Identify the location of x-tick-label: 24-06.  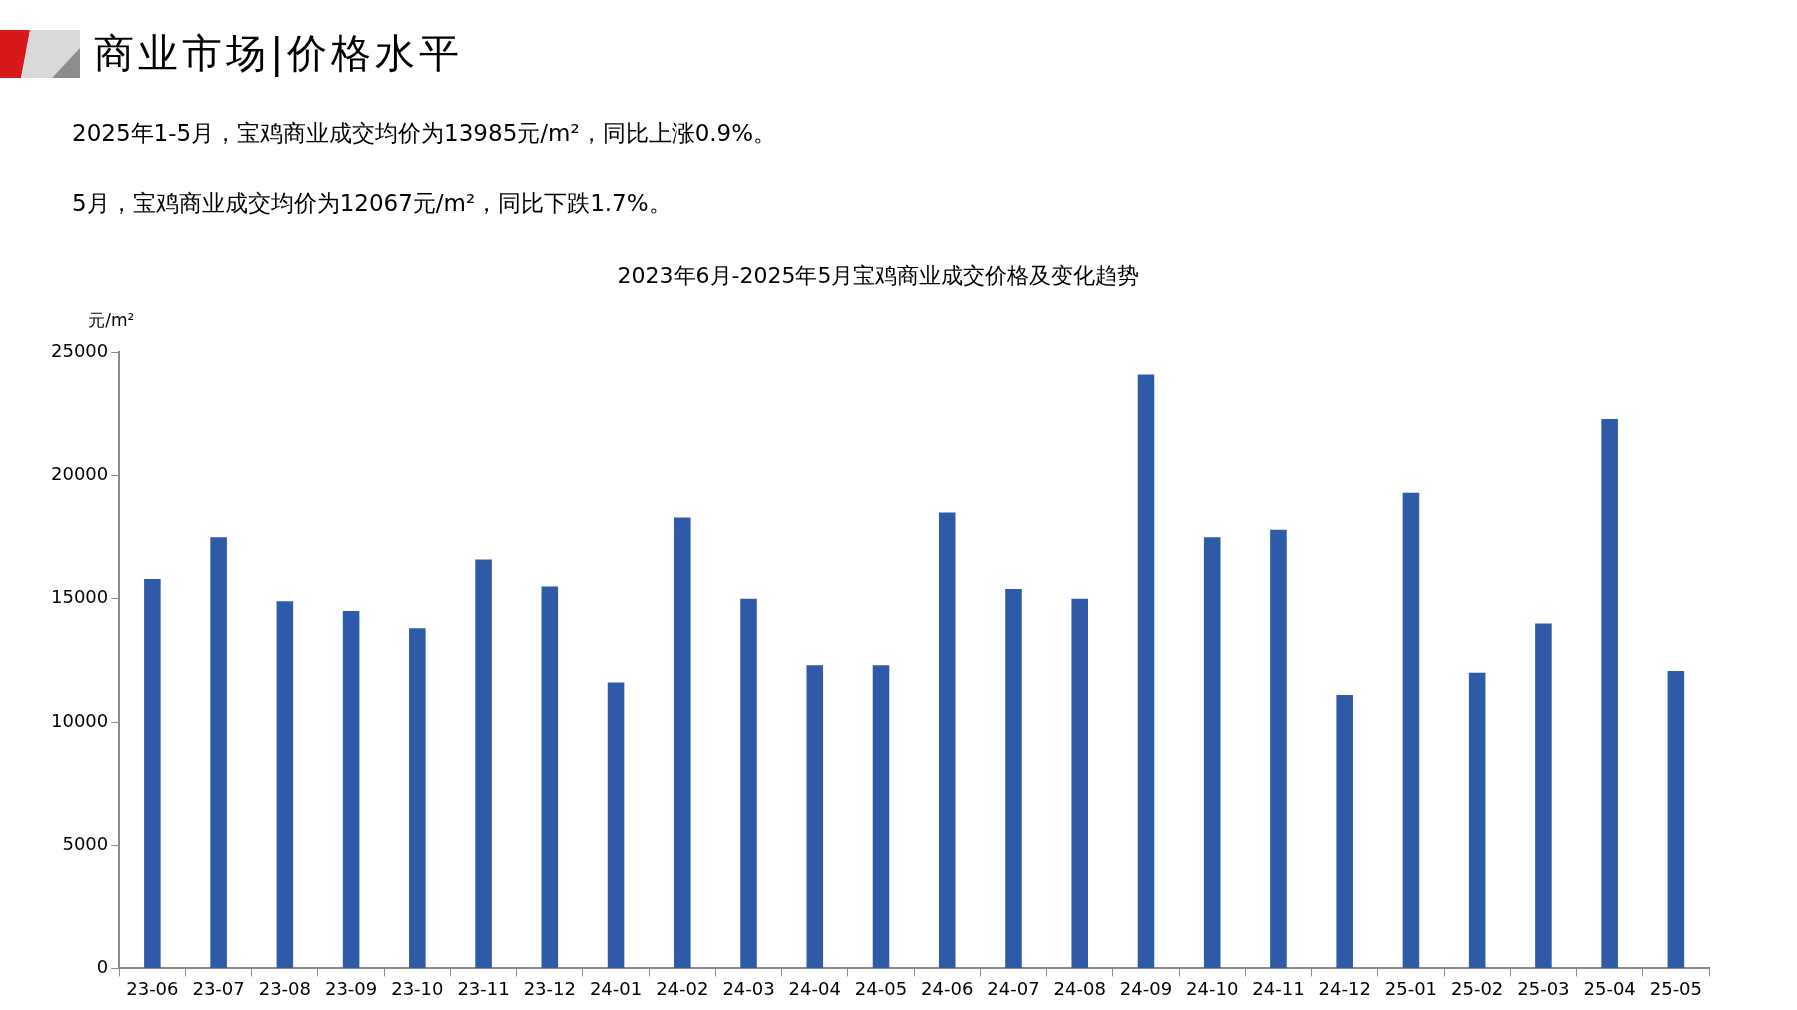
(947, 988).